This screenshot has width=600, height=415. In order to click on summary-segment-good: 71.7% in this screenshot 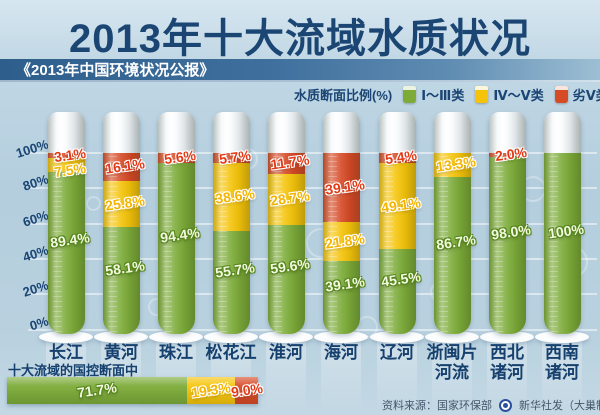, I will do `click(97, 390)`.